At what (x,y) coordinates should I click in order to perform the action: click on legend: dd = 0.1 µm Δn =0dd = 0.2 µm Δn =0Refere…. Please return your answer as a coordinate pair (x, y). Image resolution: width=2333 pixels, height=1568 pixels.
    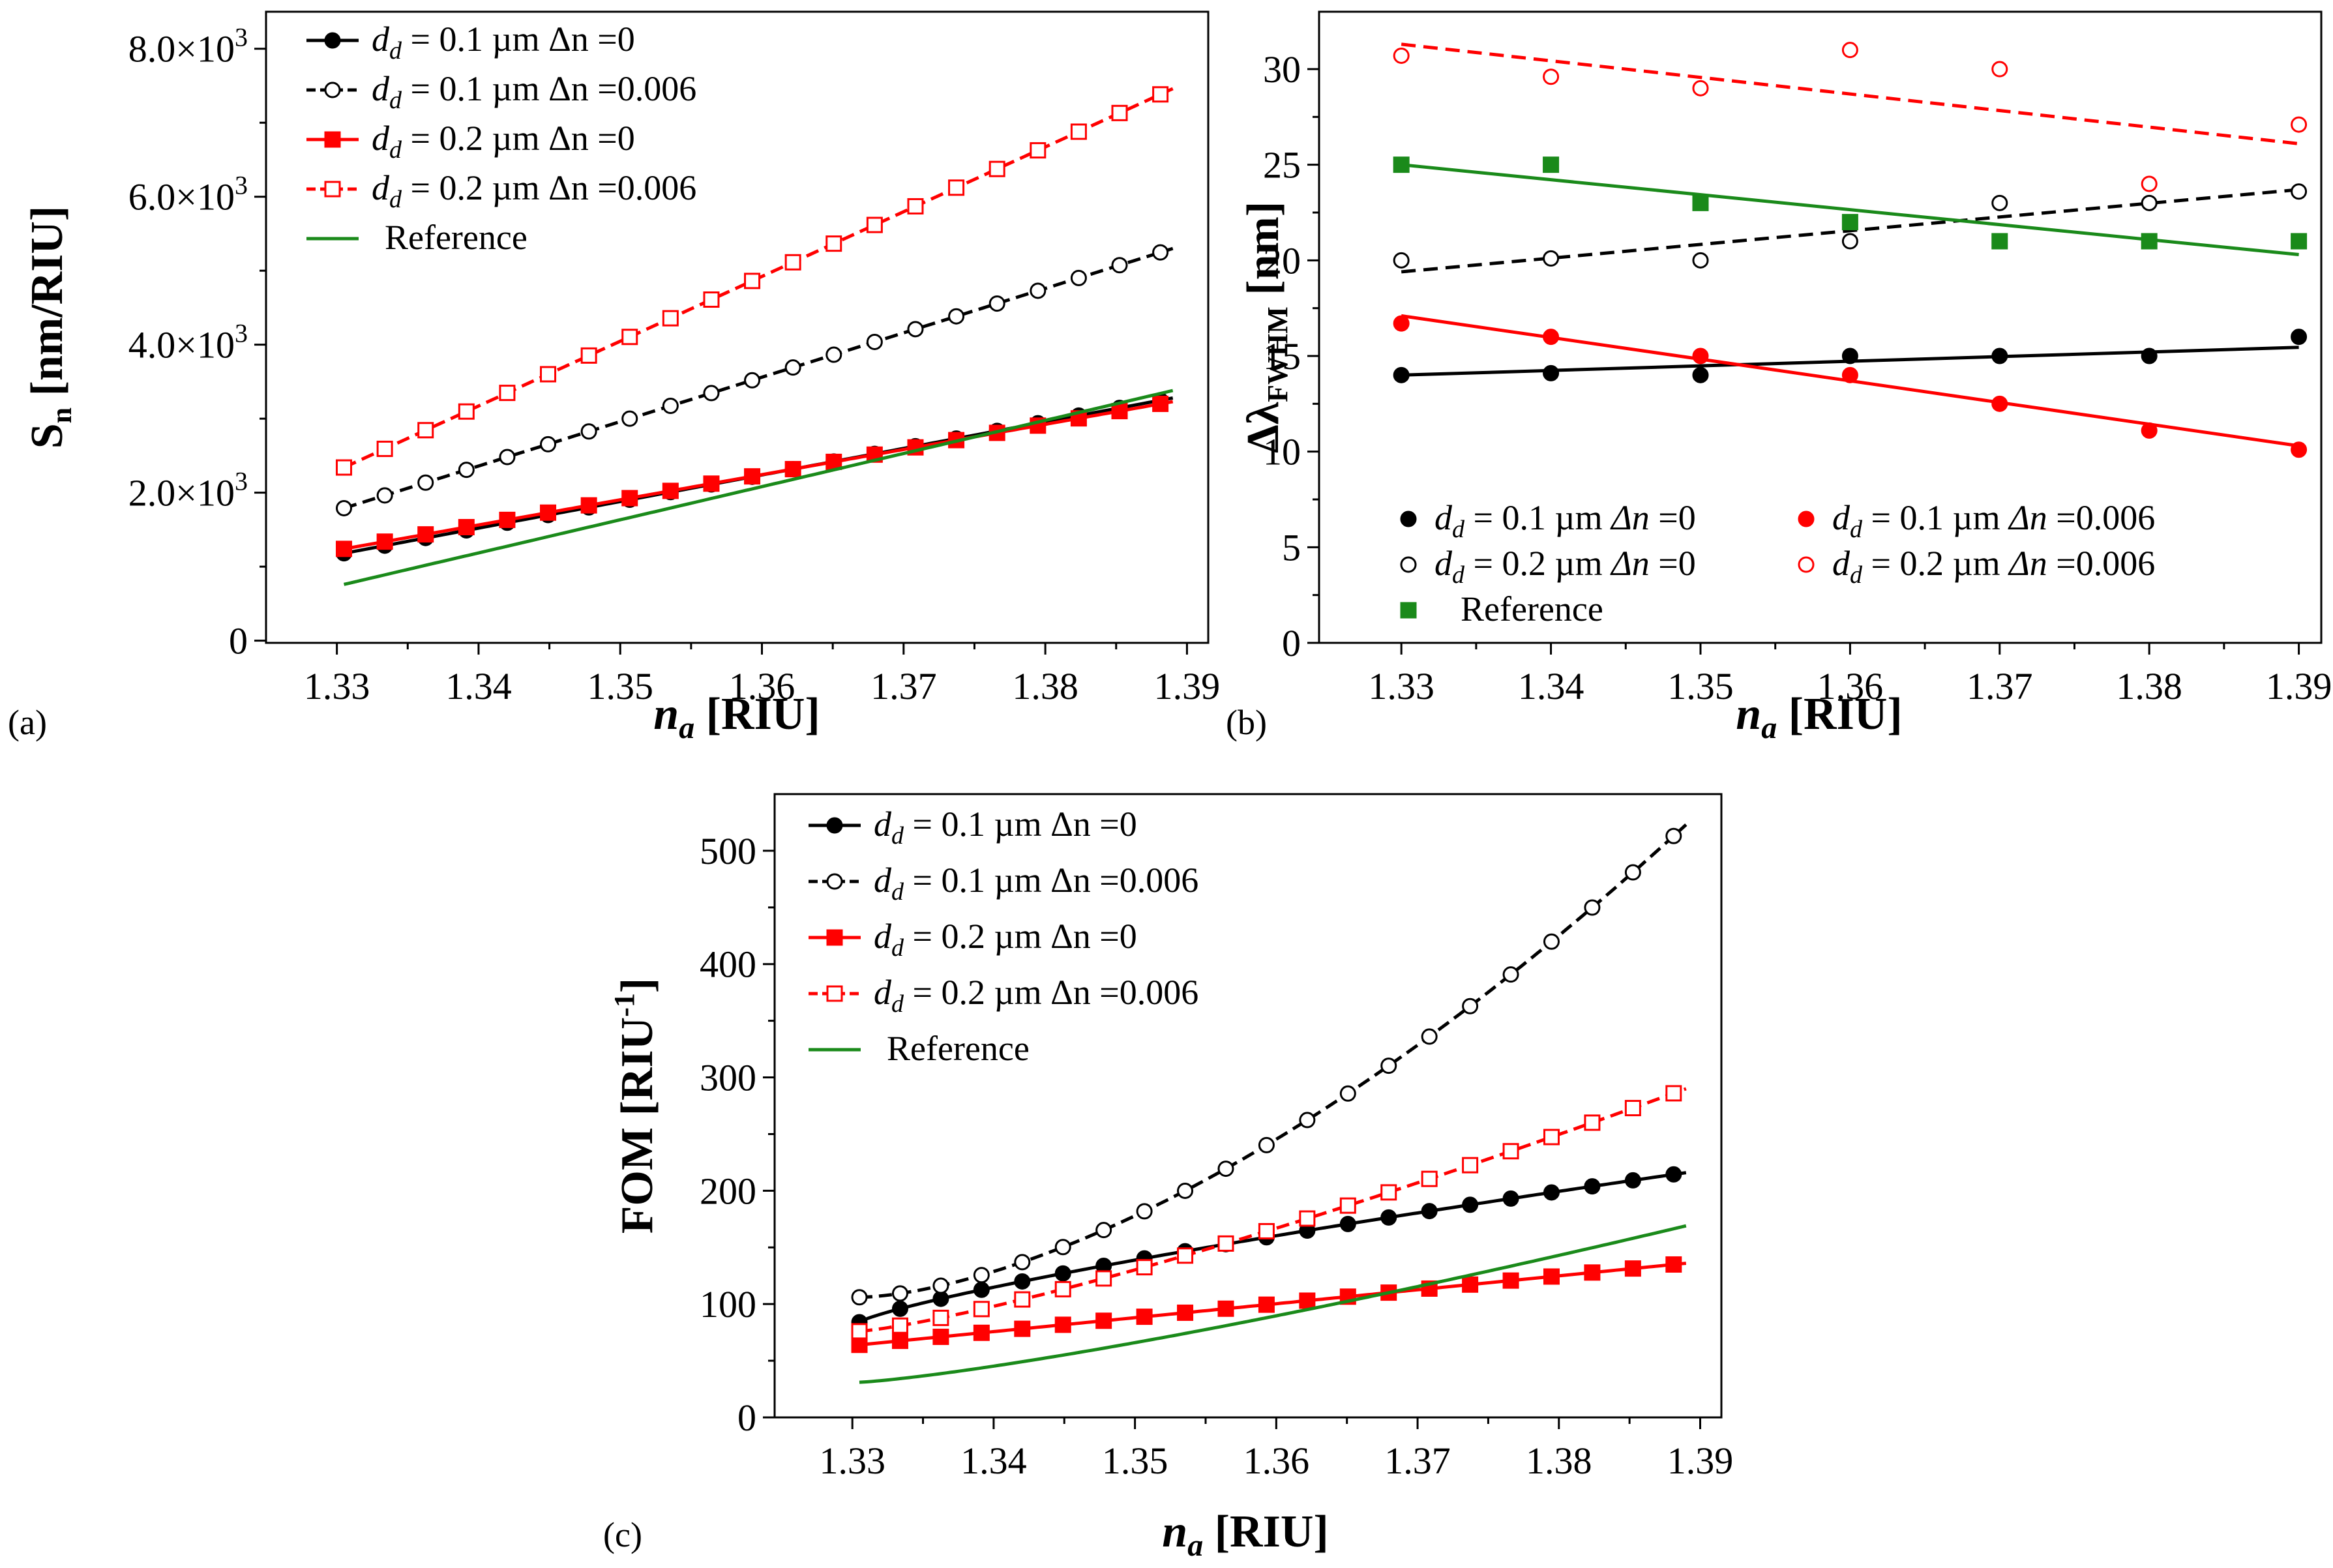
    Looking at the image, I should click on (1777, 563).